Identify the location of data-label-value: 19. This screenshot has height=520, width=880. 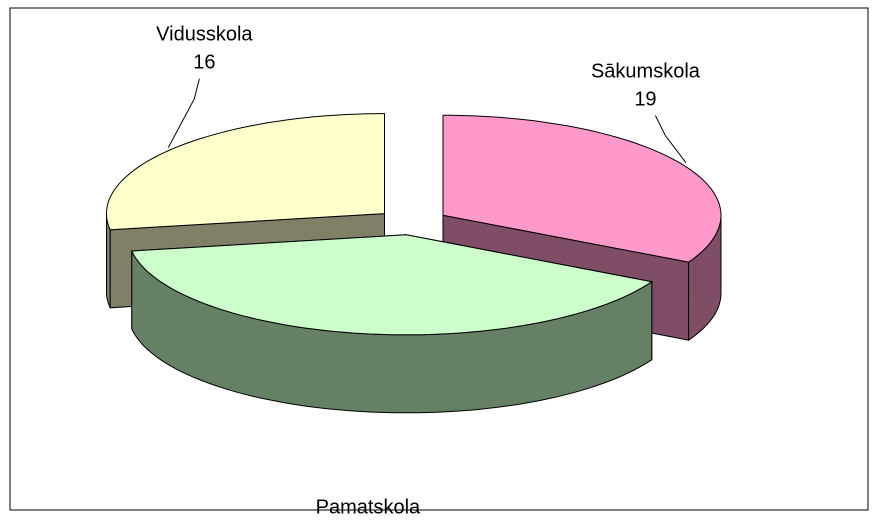
(645, 100).